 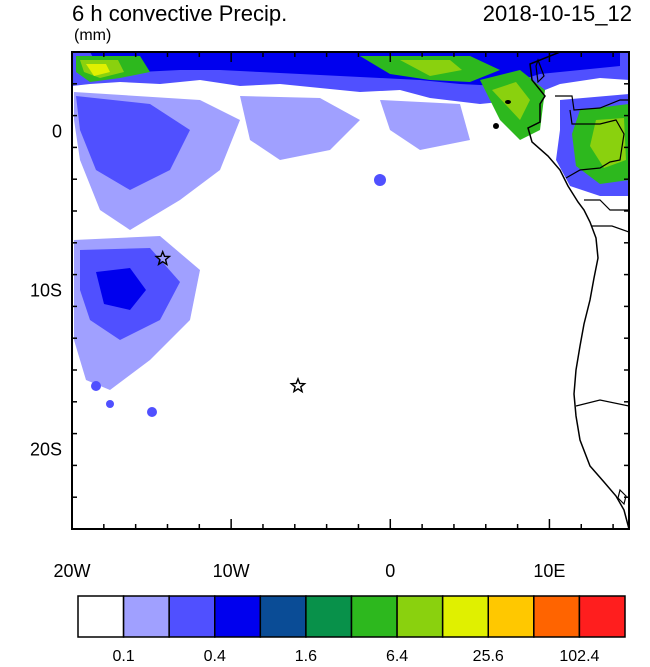 I want to click on map-units: (mm), so click(x=93, y=35).